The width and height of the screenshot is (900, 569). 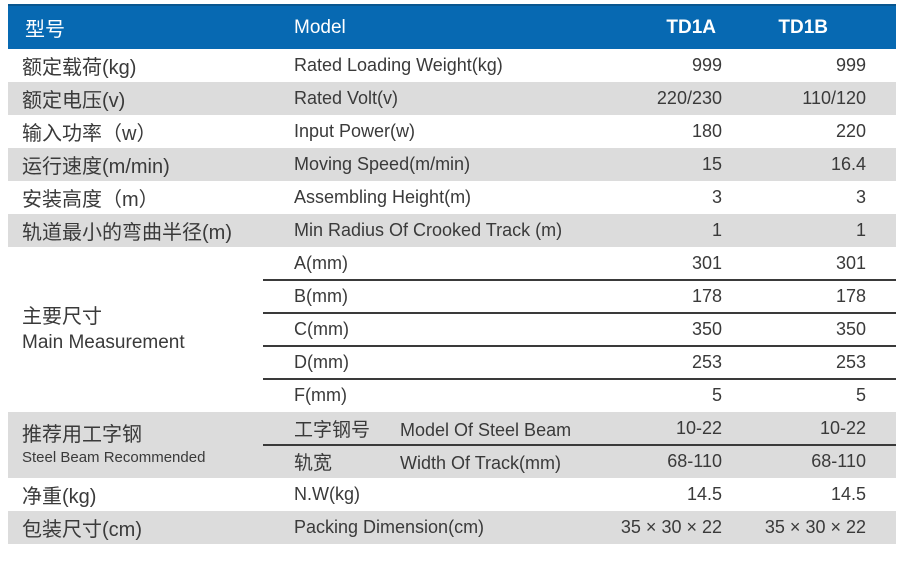 What do you see at coordinates (706, 131) in the screenshot?
I see `value-td1a: 180` at bounding box center [706, 131].